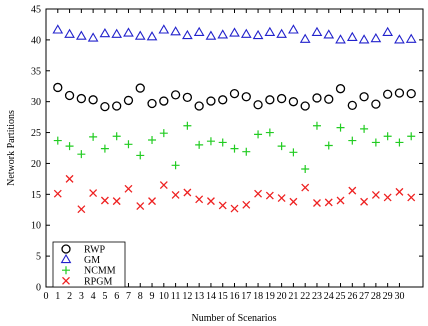 Image resolution: width=428 pixels, height=326 pixels. What do you see at coordinates (235, 296) in the screenshot?
I see `x-tick-label: 16` at bounding box center [235, 296].